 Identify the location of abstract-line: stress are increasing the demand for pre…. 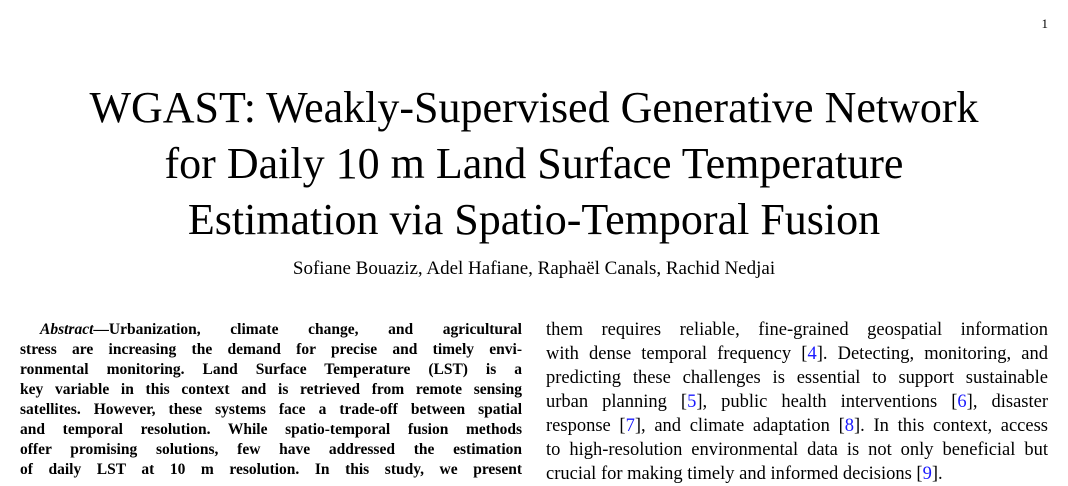
(271, 349).